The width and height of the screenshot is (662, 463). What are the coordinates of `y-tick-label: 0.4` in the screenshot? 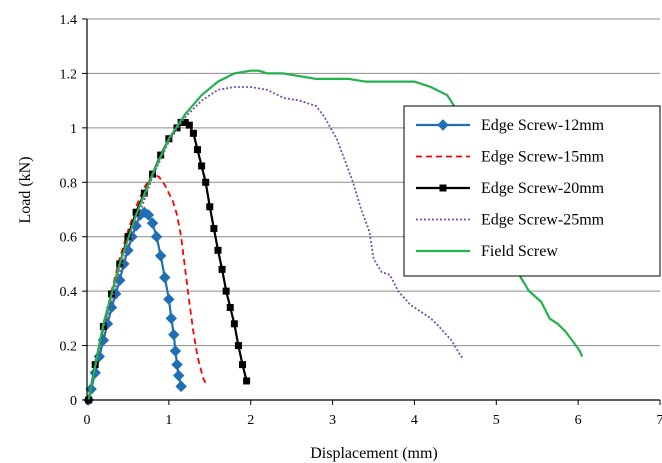 It's located at (69, 292).